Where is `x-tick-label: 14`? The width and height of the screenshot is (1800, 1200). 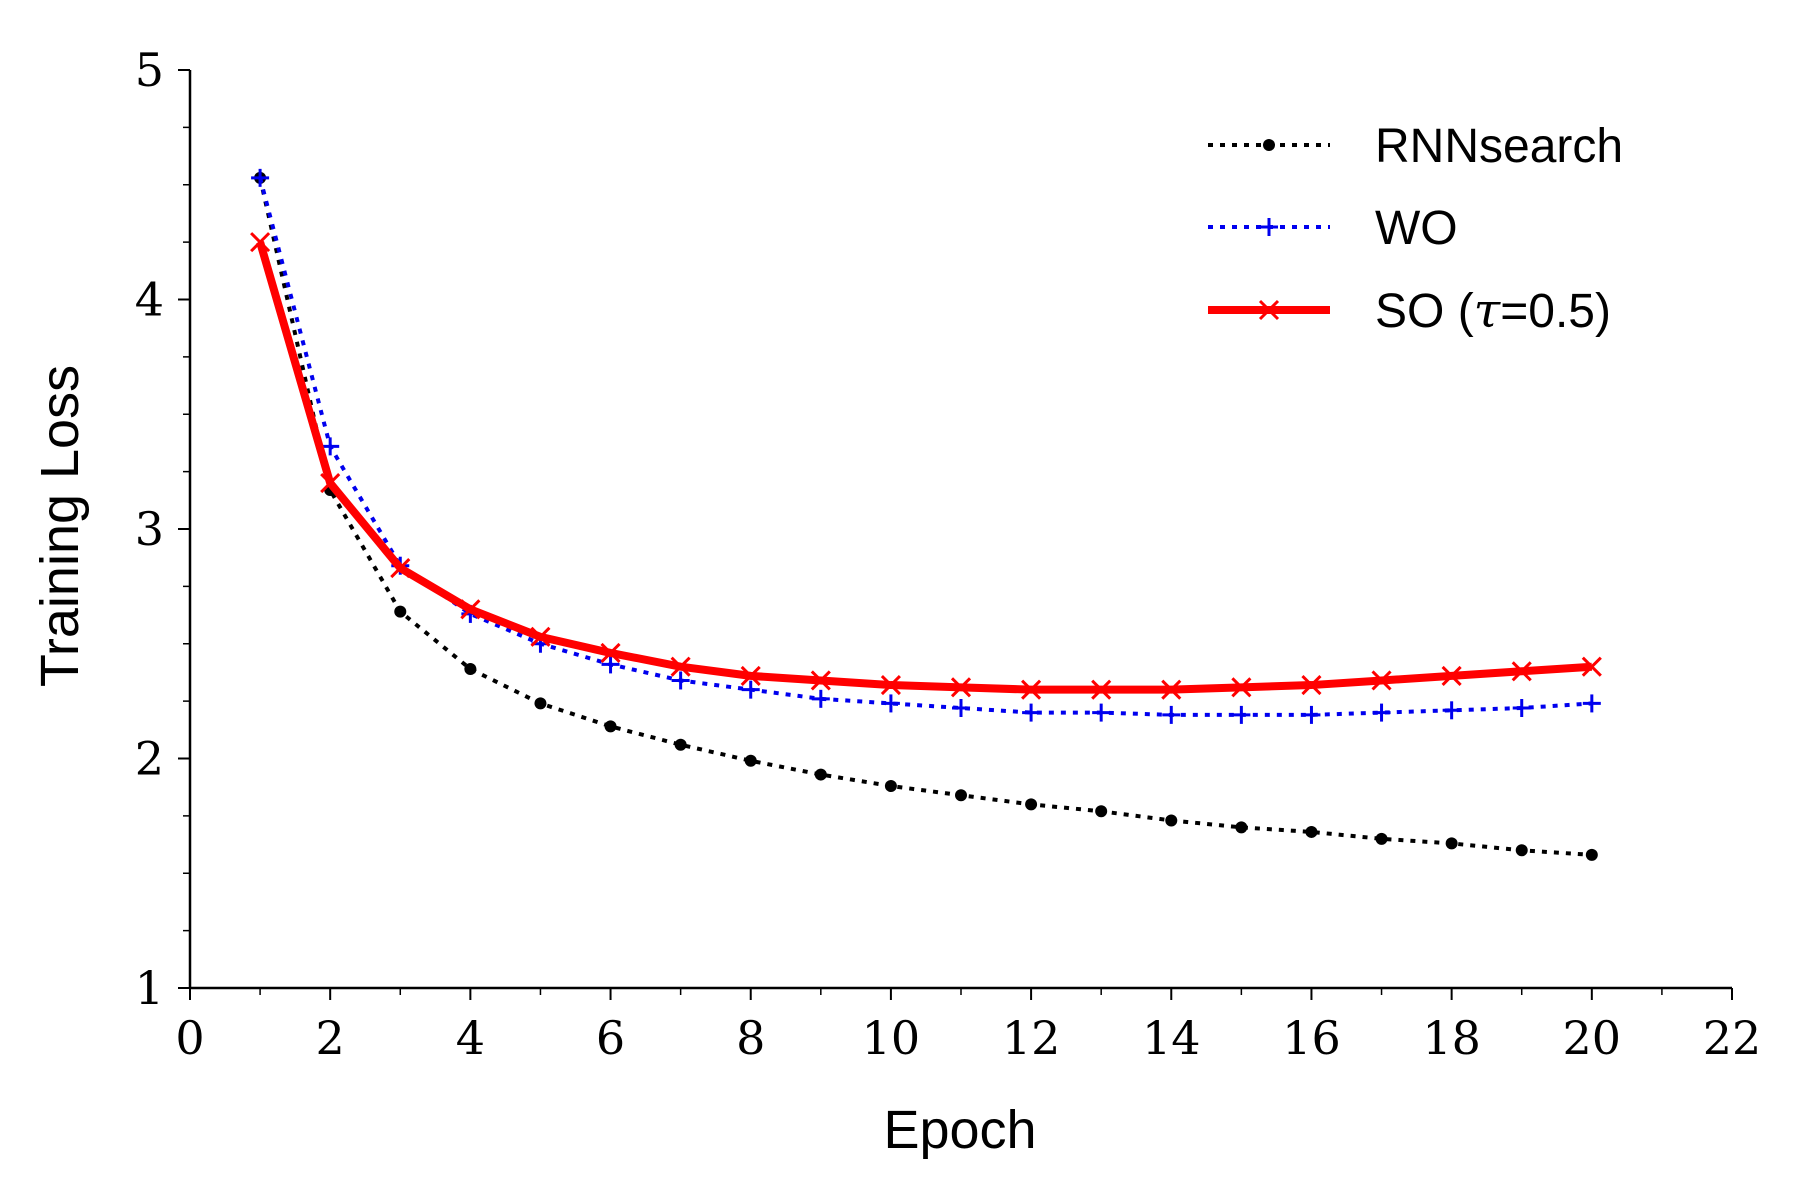
x-tick-label: 14 is located at coordinates (1171, 1038).